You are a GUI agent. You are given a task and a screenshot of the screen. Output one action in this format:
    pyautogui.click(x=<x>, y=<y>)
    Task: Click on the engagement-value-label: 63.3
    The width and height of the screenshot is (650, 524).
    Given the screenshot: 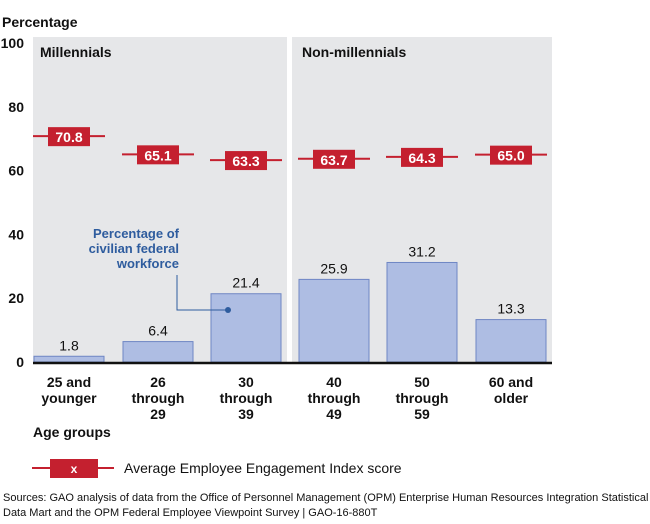 What is the action you would take?
    pyautogui.click(x=245, y=161)
    